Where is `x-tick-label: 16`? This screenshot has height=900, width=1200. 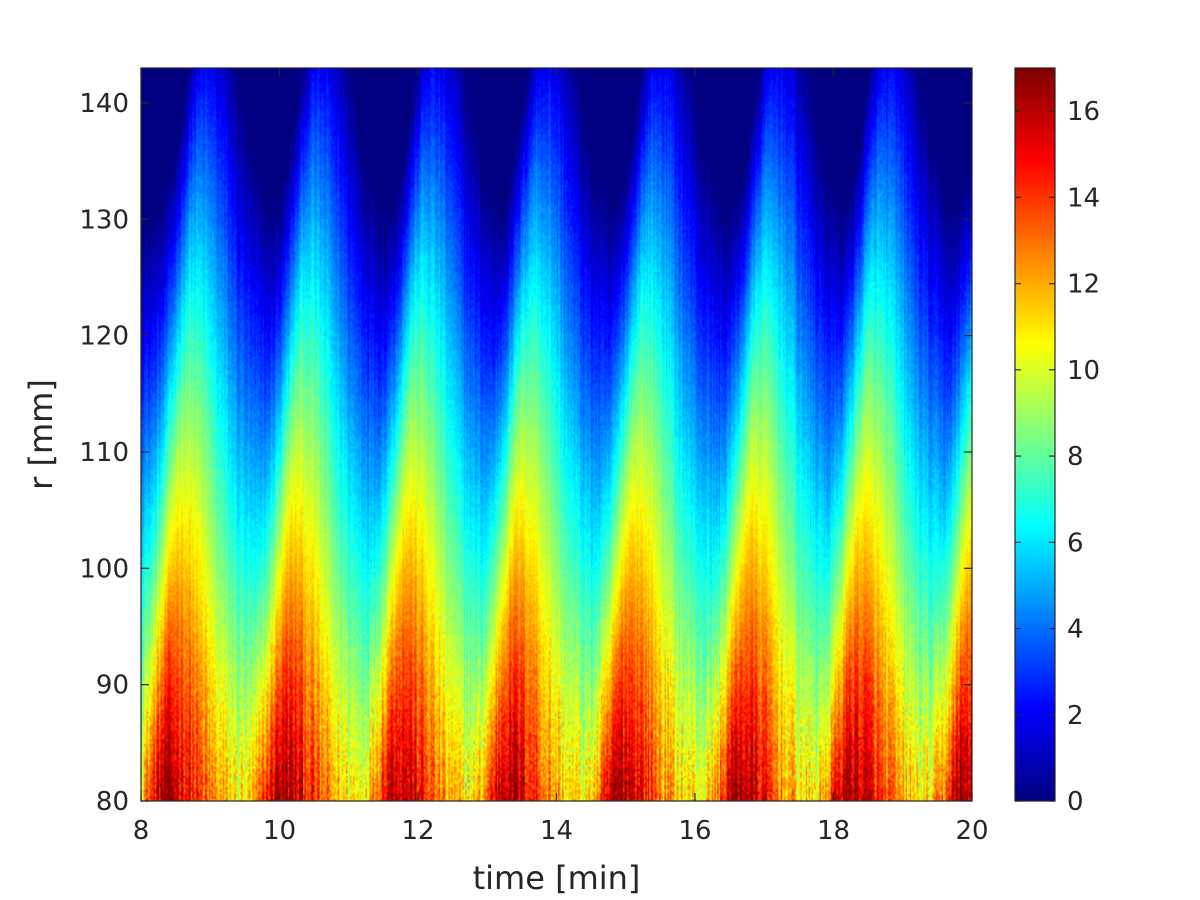
x-tick-label: 16 is located at coordinates (694, 831).